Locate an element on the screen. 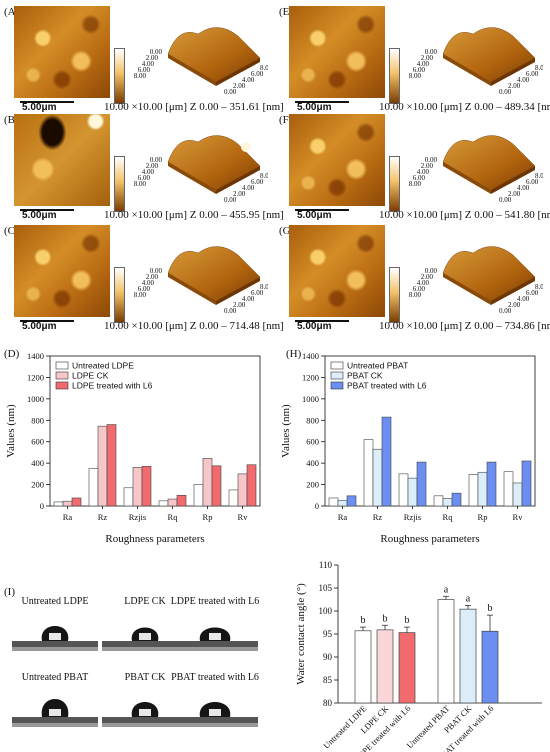  drop-label: Untreated PBAT is located at coordinates (55, 677).